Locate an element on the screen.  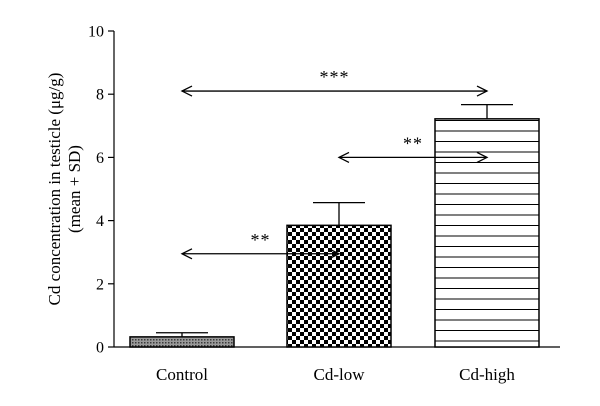
y-axis: 0 2 4 6 8 10 is located at coordinates (101, 190).